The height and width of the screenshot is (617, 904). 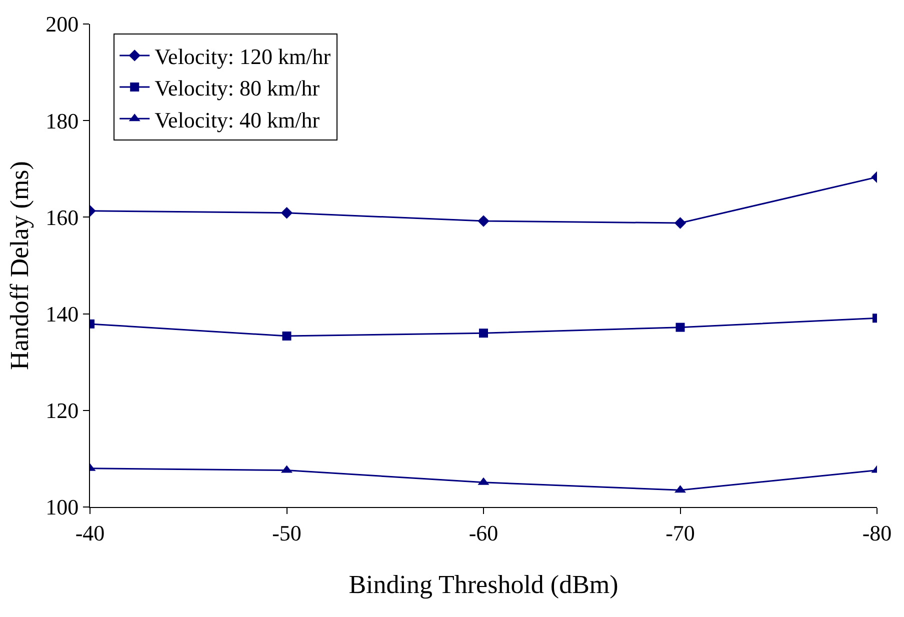 What do you see at coordinates (243, 57) in the screenshot?
I see `legend-label: Velocity: 120 km/hr` at bounding box center [243, 57].